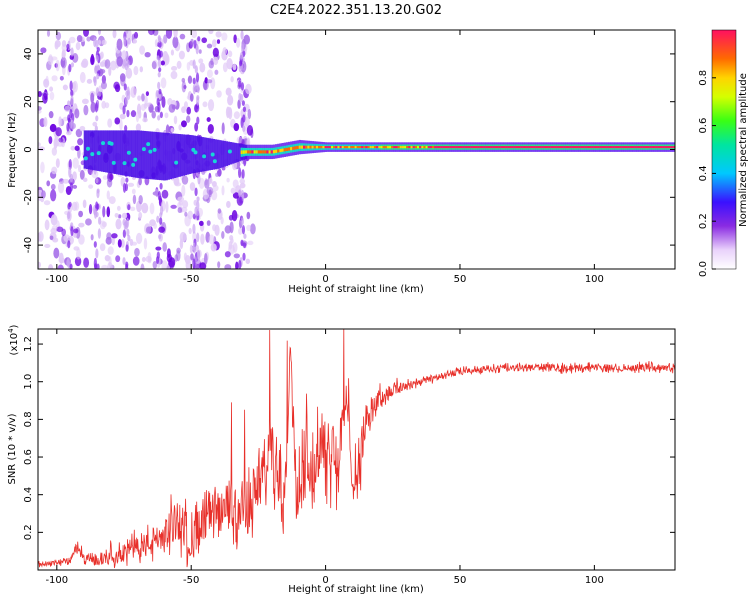 The width and height of the screenshot is (750, 600). I want to click on x-tick-label: -100, so click(56, 580).